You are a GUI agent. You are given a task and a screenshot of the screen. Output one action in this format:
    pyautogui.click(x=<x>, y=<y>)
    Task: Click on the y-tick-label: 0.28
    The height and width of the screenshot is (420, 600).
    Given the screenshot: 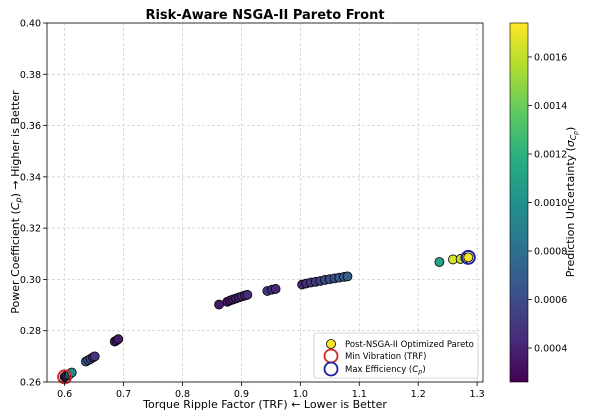 What is the action you would take?
    pyautogui.click(x=30, y=331)
    